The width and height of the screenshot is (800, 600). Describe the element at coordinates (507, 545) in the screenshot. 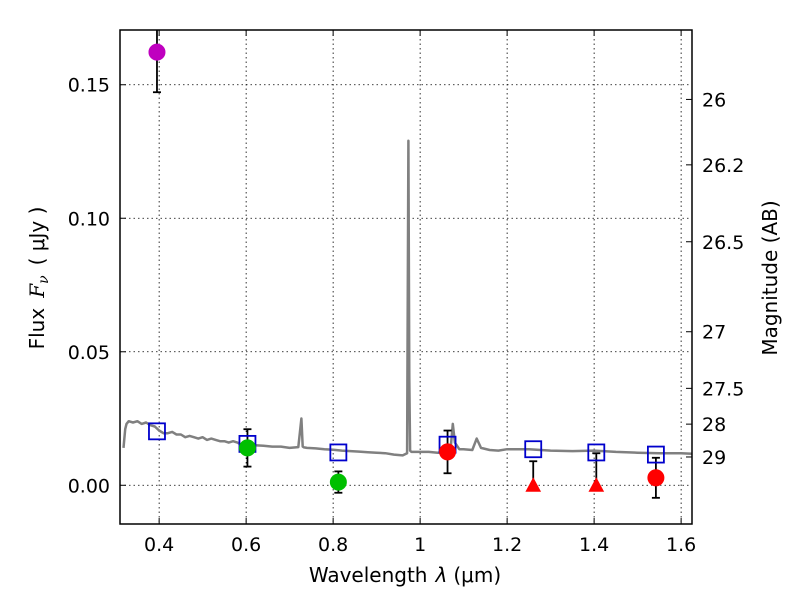

I see `x-tick-label: 1.2` at that location.